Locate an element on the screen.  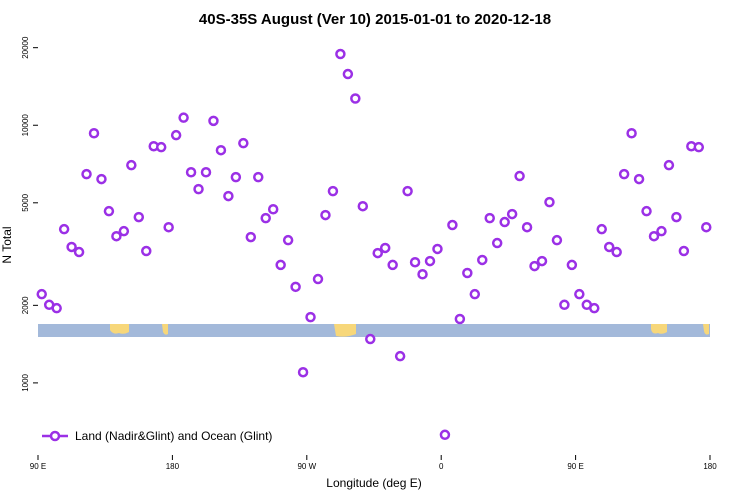
y-tick-label: 1000 is located at coordinates (25, 382).